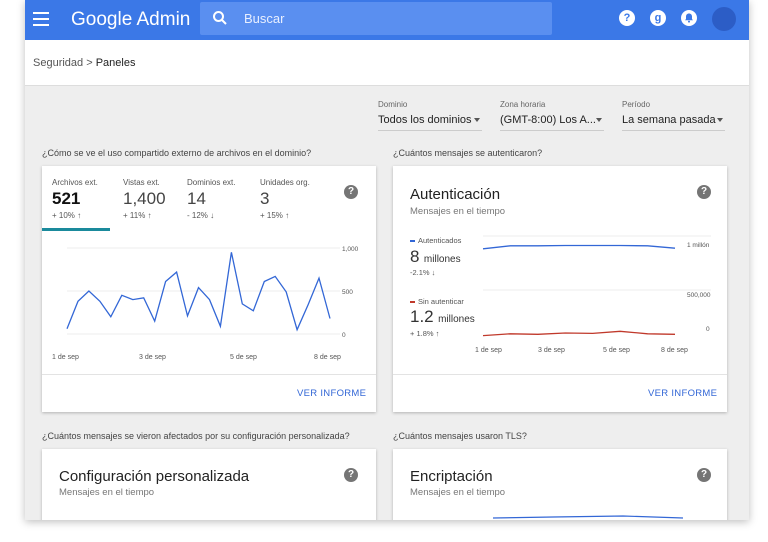  I want to click on card-title: Autenticación, so click(455, 194).